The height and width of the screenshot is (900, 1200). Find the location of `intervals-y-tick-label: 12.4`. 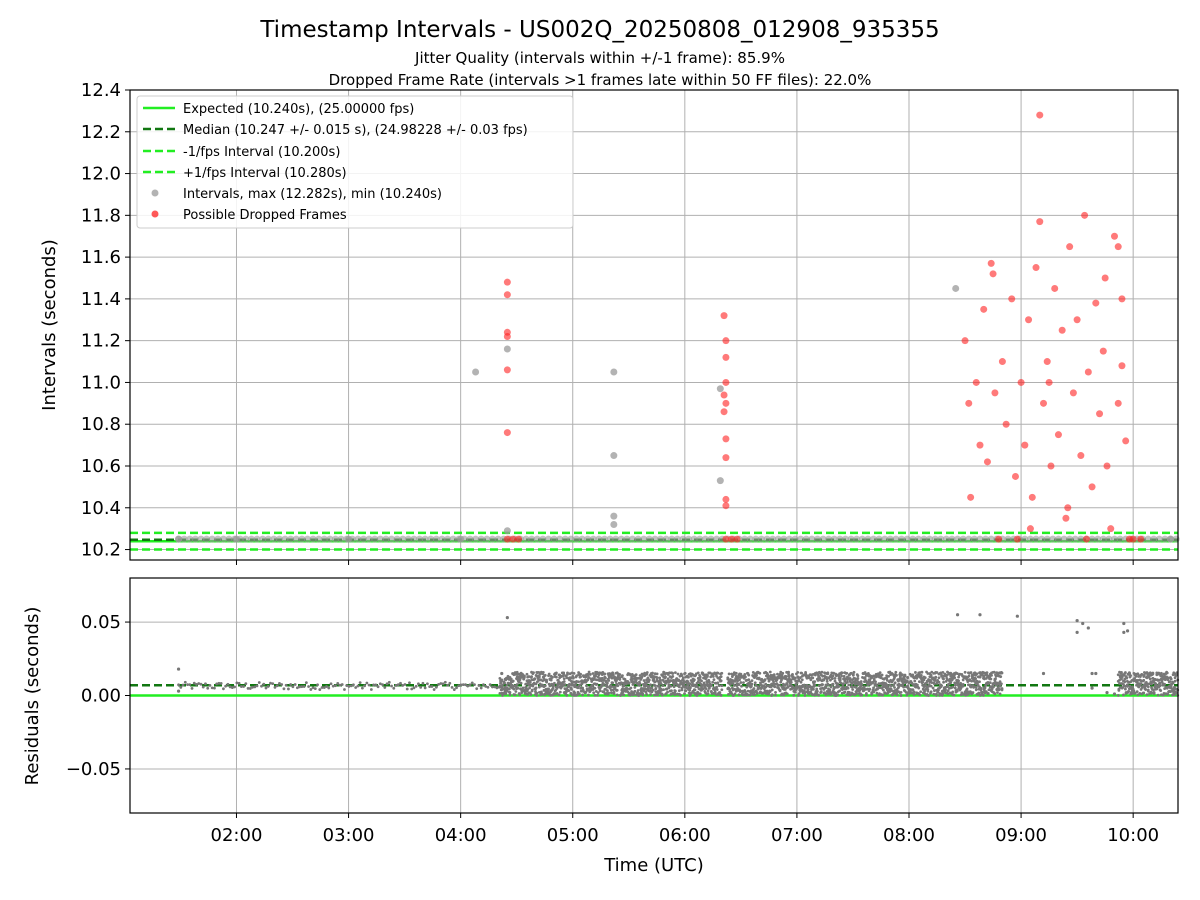

intervals-y-tick-label: 12.4 is located at coordinates (101, 90).